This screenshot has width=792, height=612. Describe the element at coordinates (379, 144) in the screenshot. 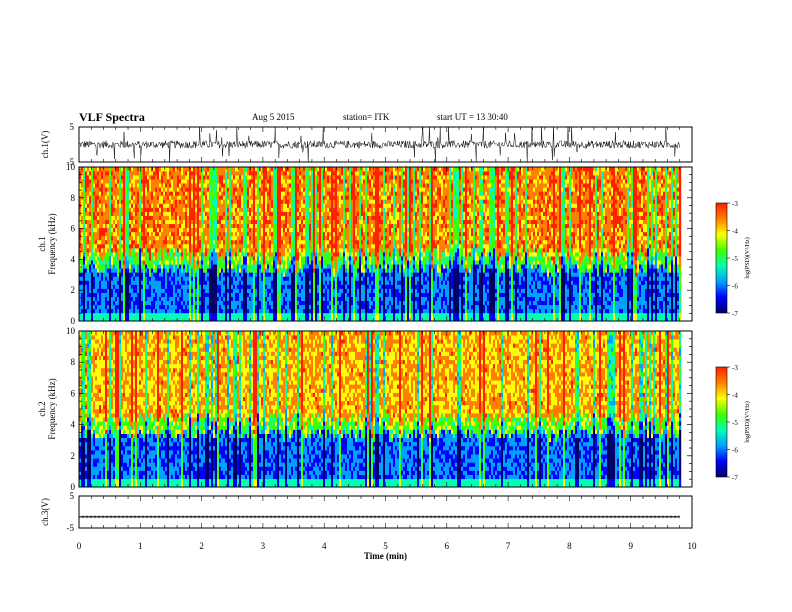

I see `waveform-ch1-trace` at that location.